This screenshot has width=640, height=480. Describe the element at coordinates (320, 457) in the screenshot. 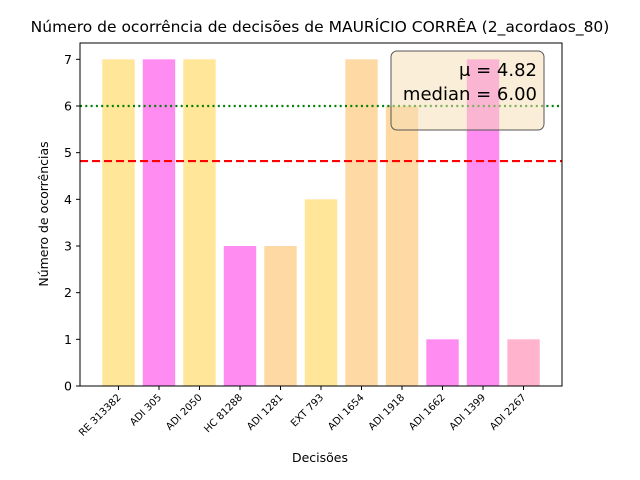

I see `x-axis-label: Decisões` at that location.